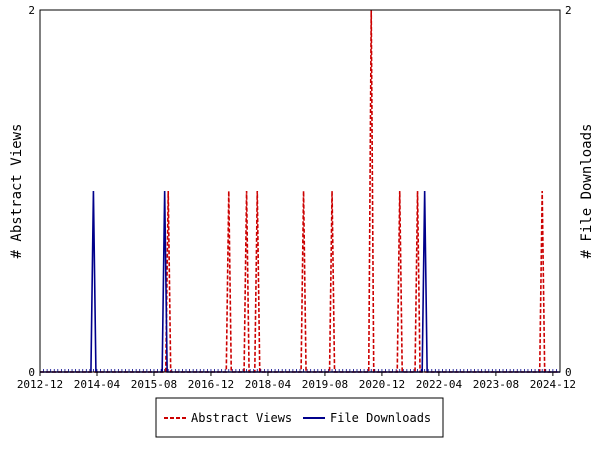 The width and height of the screenshot is (600, 450). Describe the element at coordinates (568, 10) in the screenshot. I see `y-right-tick-top: 2` at that location.